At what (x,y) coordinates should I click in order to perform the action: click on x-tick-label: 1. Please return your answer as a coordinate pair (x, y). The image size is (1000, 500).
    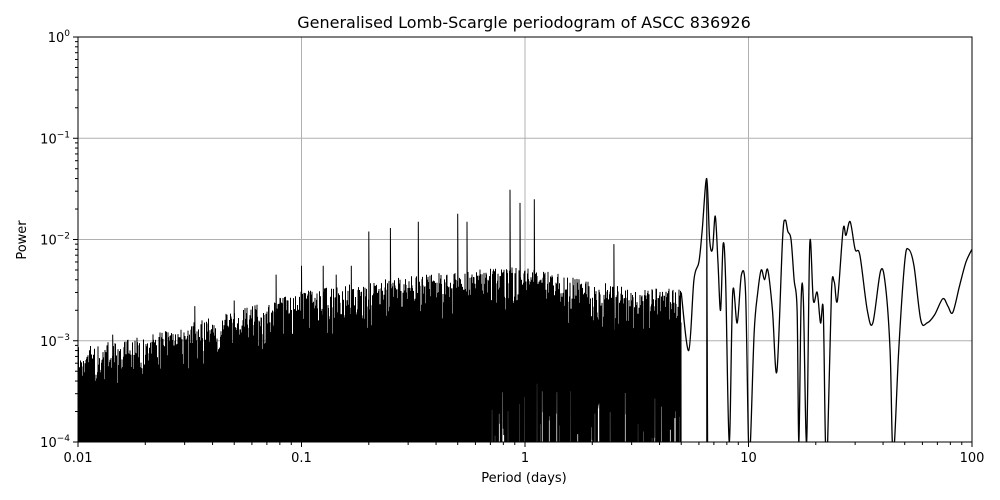
    Looking at the image, I should click on (525, 458).